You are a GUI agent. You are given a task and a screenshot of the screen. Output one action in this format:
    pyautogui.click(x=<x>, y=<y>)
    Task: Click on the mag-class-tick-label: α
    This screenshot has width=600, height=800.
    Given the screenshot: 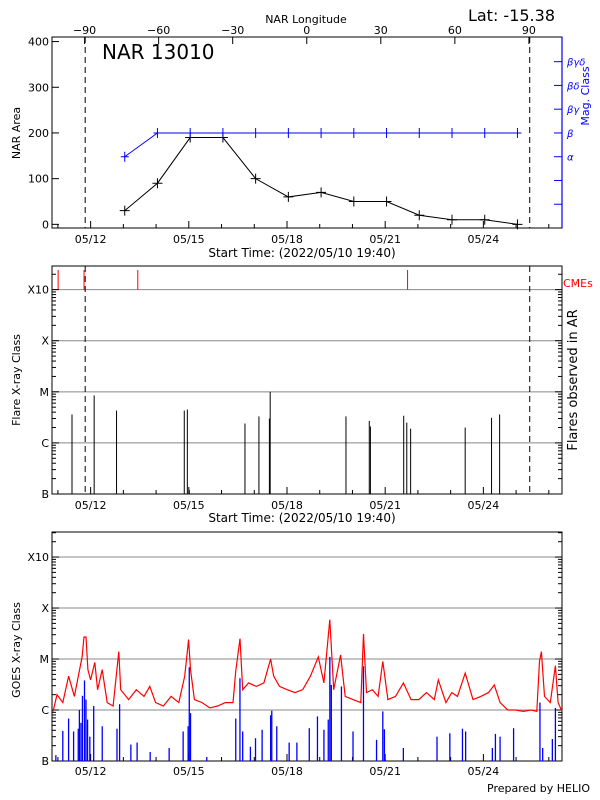 What is the action you would take?
    pyautogui.click(x=570, y=158)
    